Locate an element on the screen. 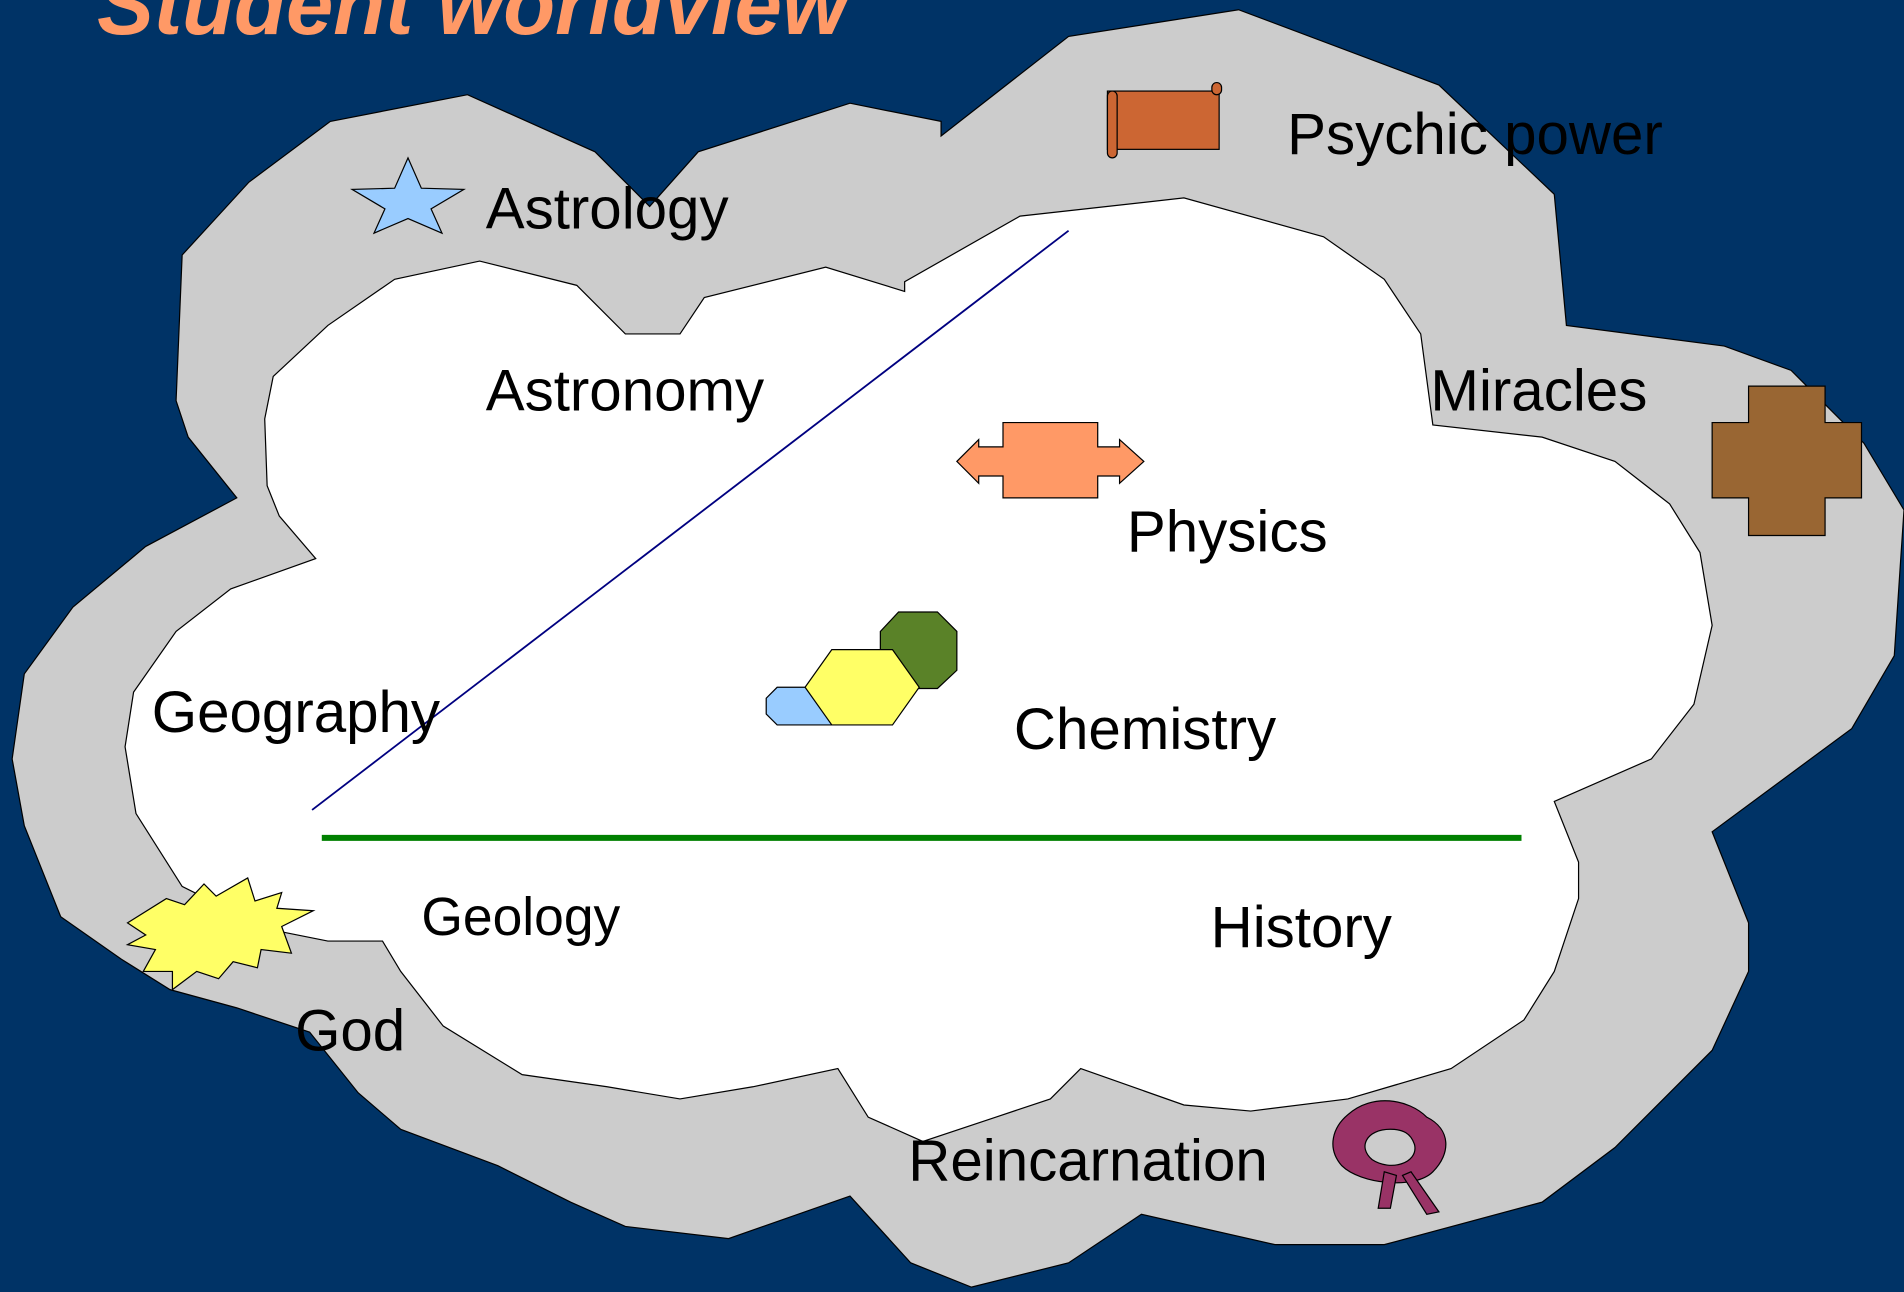  label: Astrology is located at coordinates (608, 208).